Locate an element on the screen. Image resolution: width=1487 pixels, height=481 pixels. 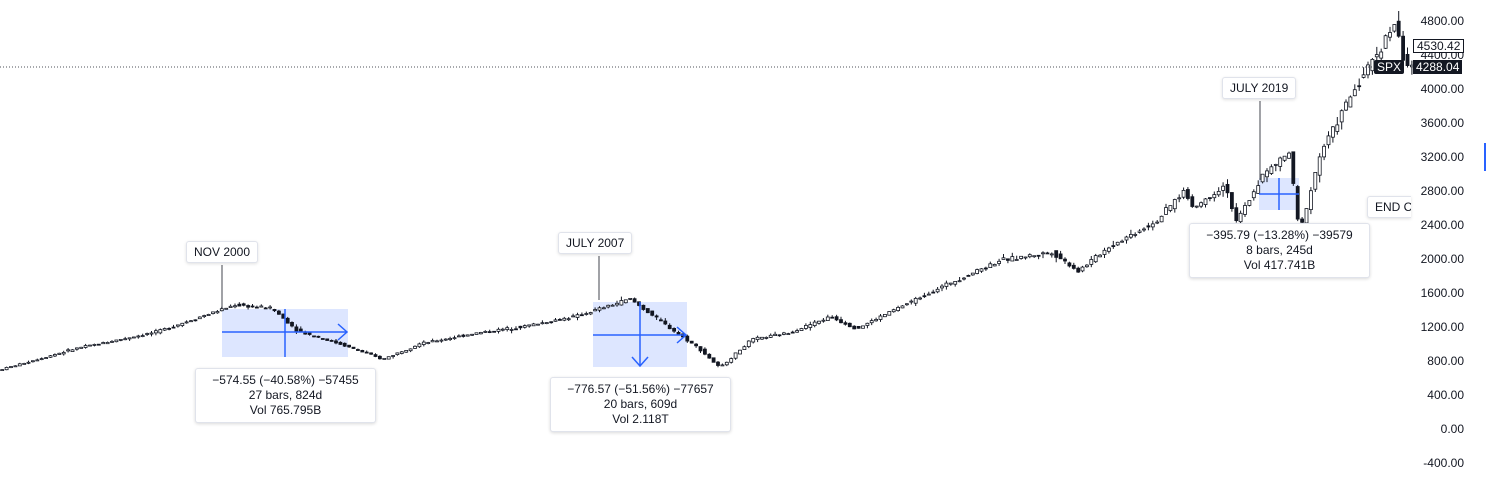
callout-nov-2000: NOV 2000 is located at coordinates (222, 252).